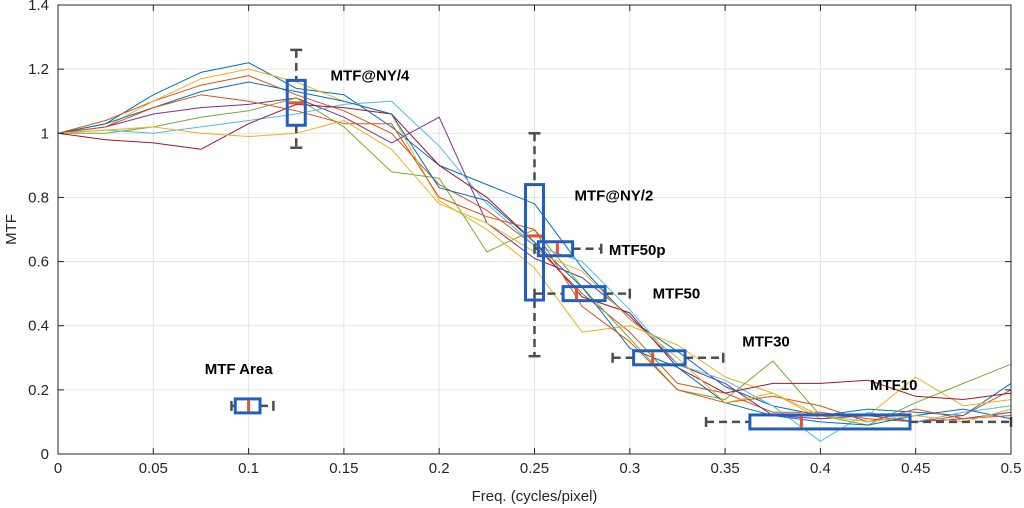 The image size is (1024, 508). I want to click on boxplot-mtf30, so click(668, 358).